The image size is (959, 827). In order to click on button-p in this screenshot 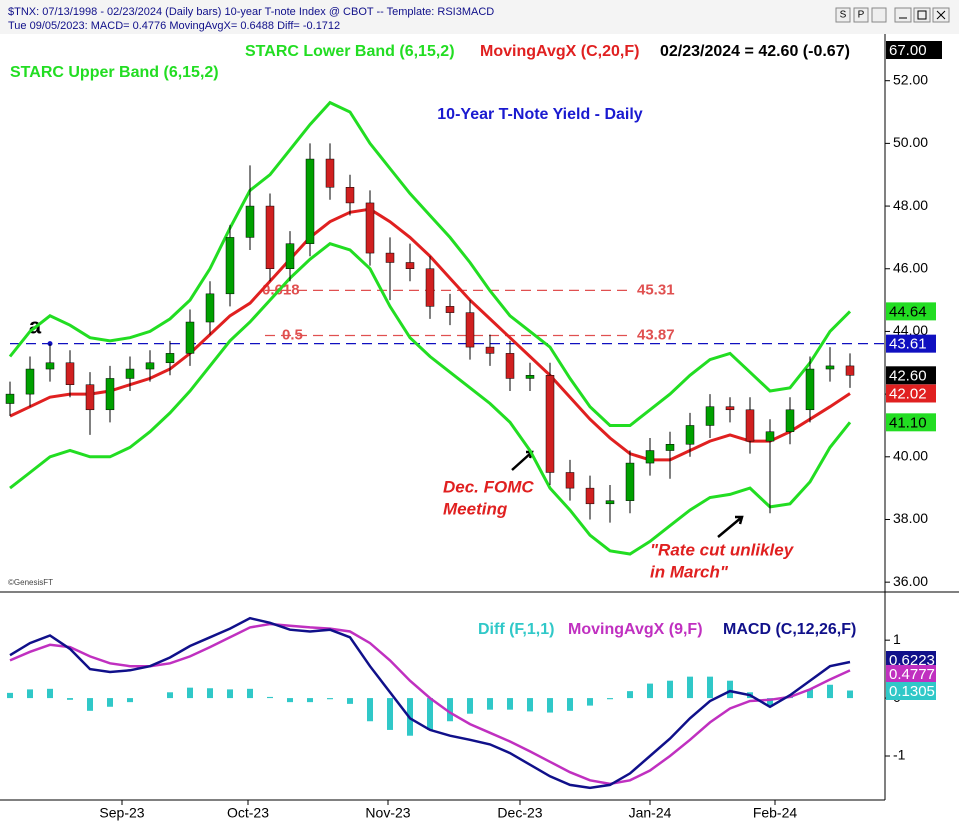, I will do `click(861, 15)`.